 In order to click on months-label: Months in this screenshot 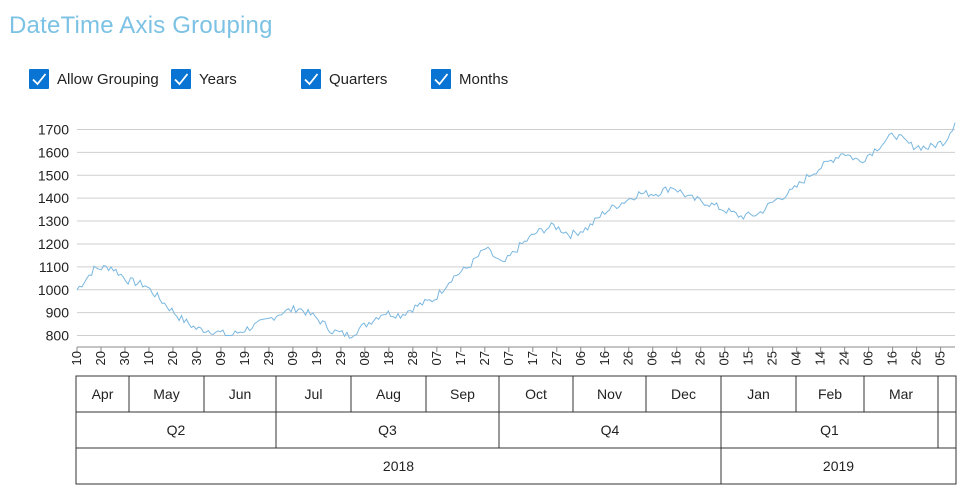, I will do `click(484, 79)`.